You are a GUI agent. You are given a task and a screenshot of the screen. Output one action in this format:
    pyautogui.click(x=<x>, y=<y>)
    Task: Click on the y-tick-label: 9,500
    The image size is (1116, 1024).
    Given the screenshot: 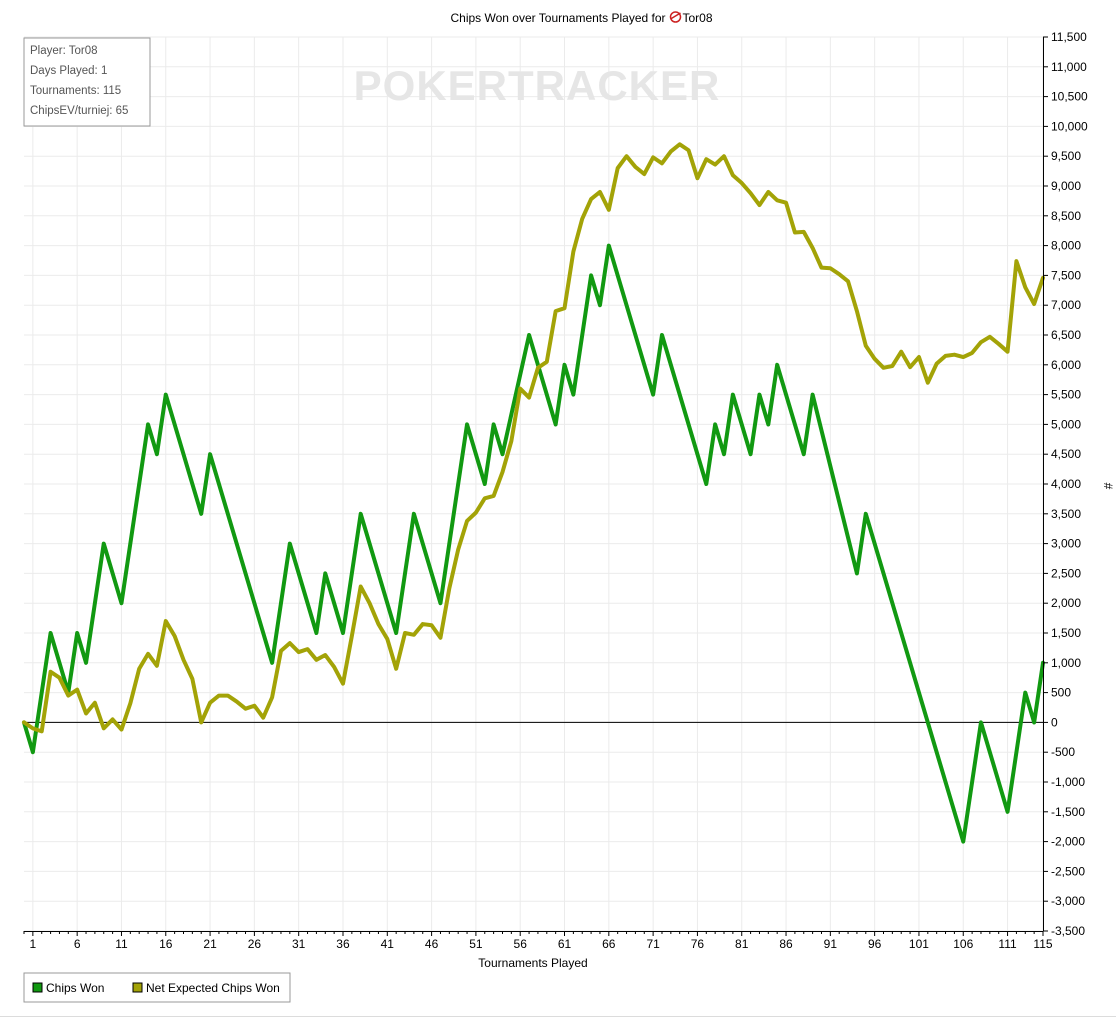 What is the action you would take?
    pyautogui.click(x=1066, y=156)
    